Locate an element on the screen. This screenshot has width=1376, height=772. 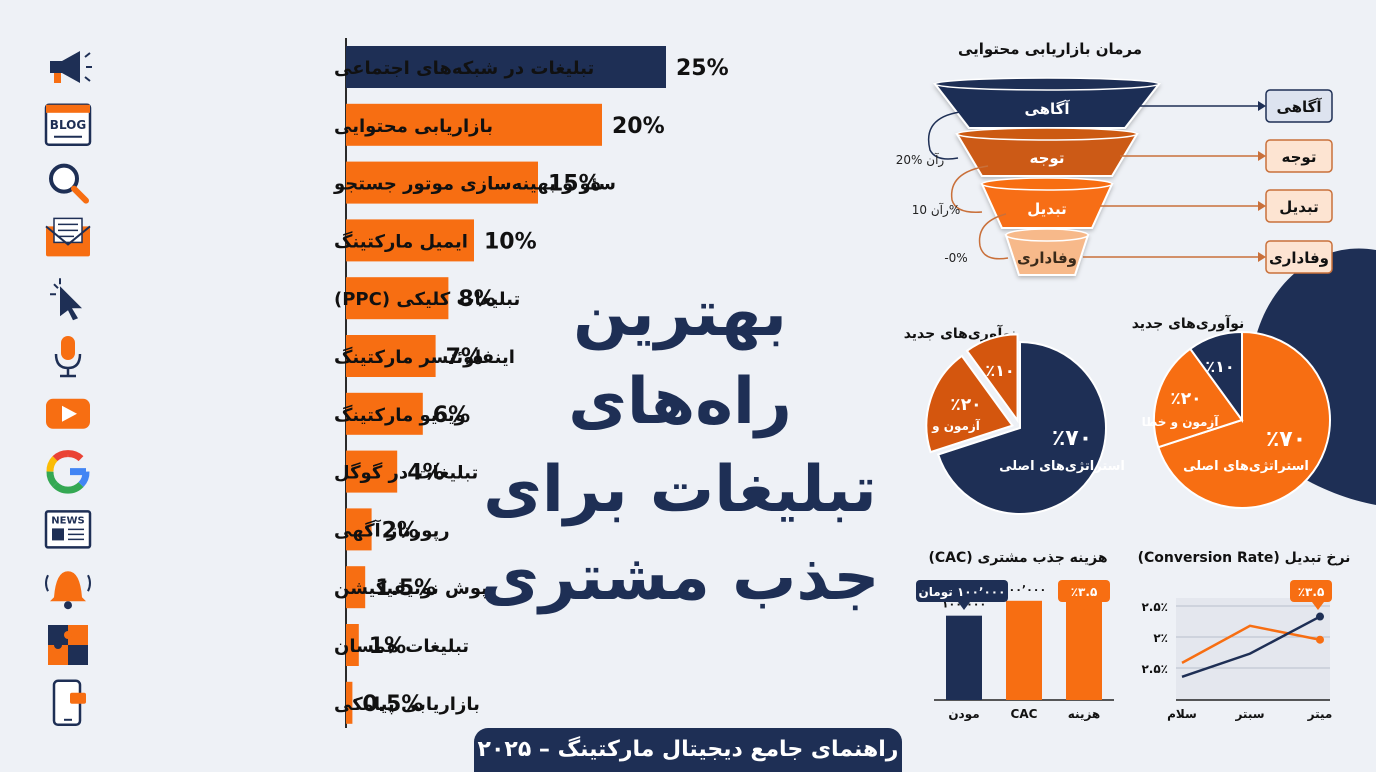
microphone-icon is located at coordinates (68, 357).